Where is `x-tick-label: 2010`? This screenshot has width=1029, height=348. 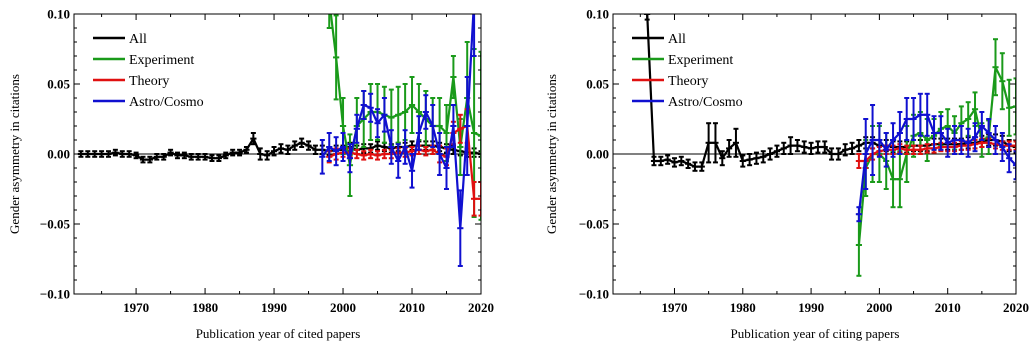
x-tick-label: 2010 is located at coordinates (412, 307).